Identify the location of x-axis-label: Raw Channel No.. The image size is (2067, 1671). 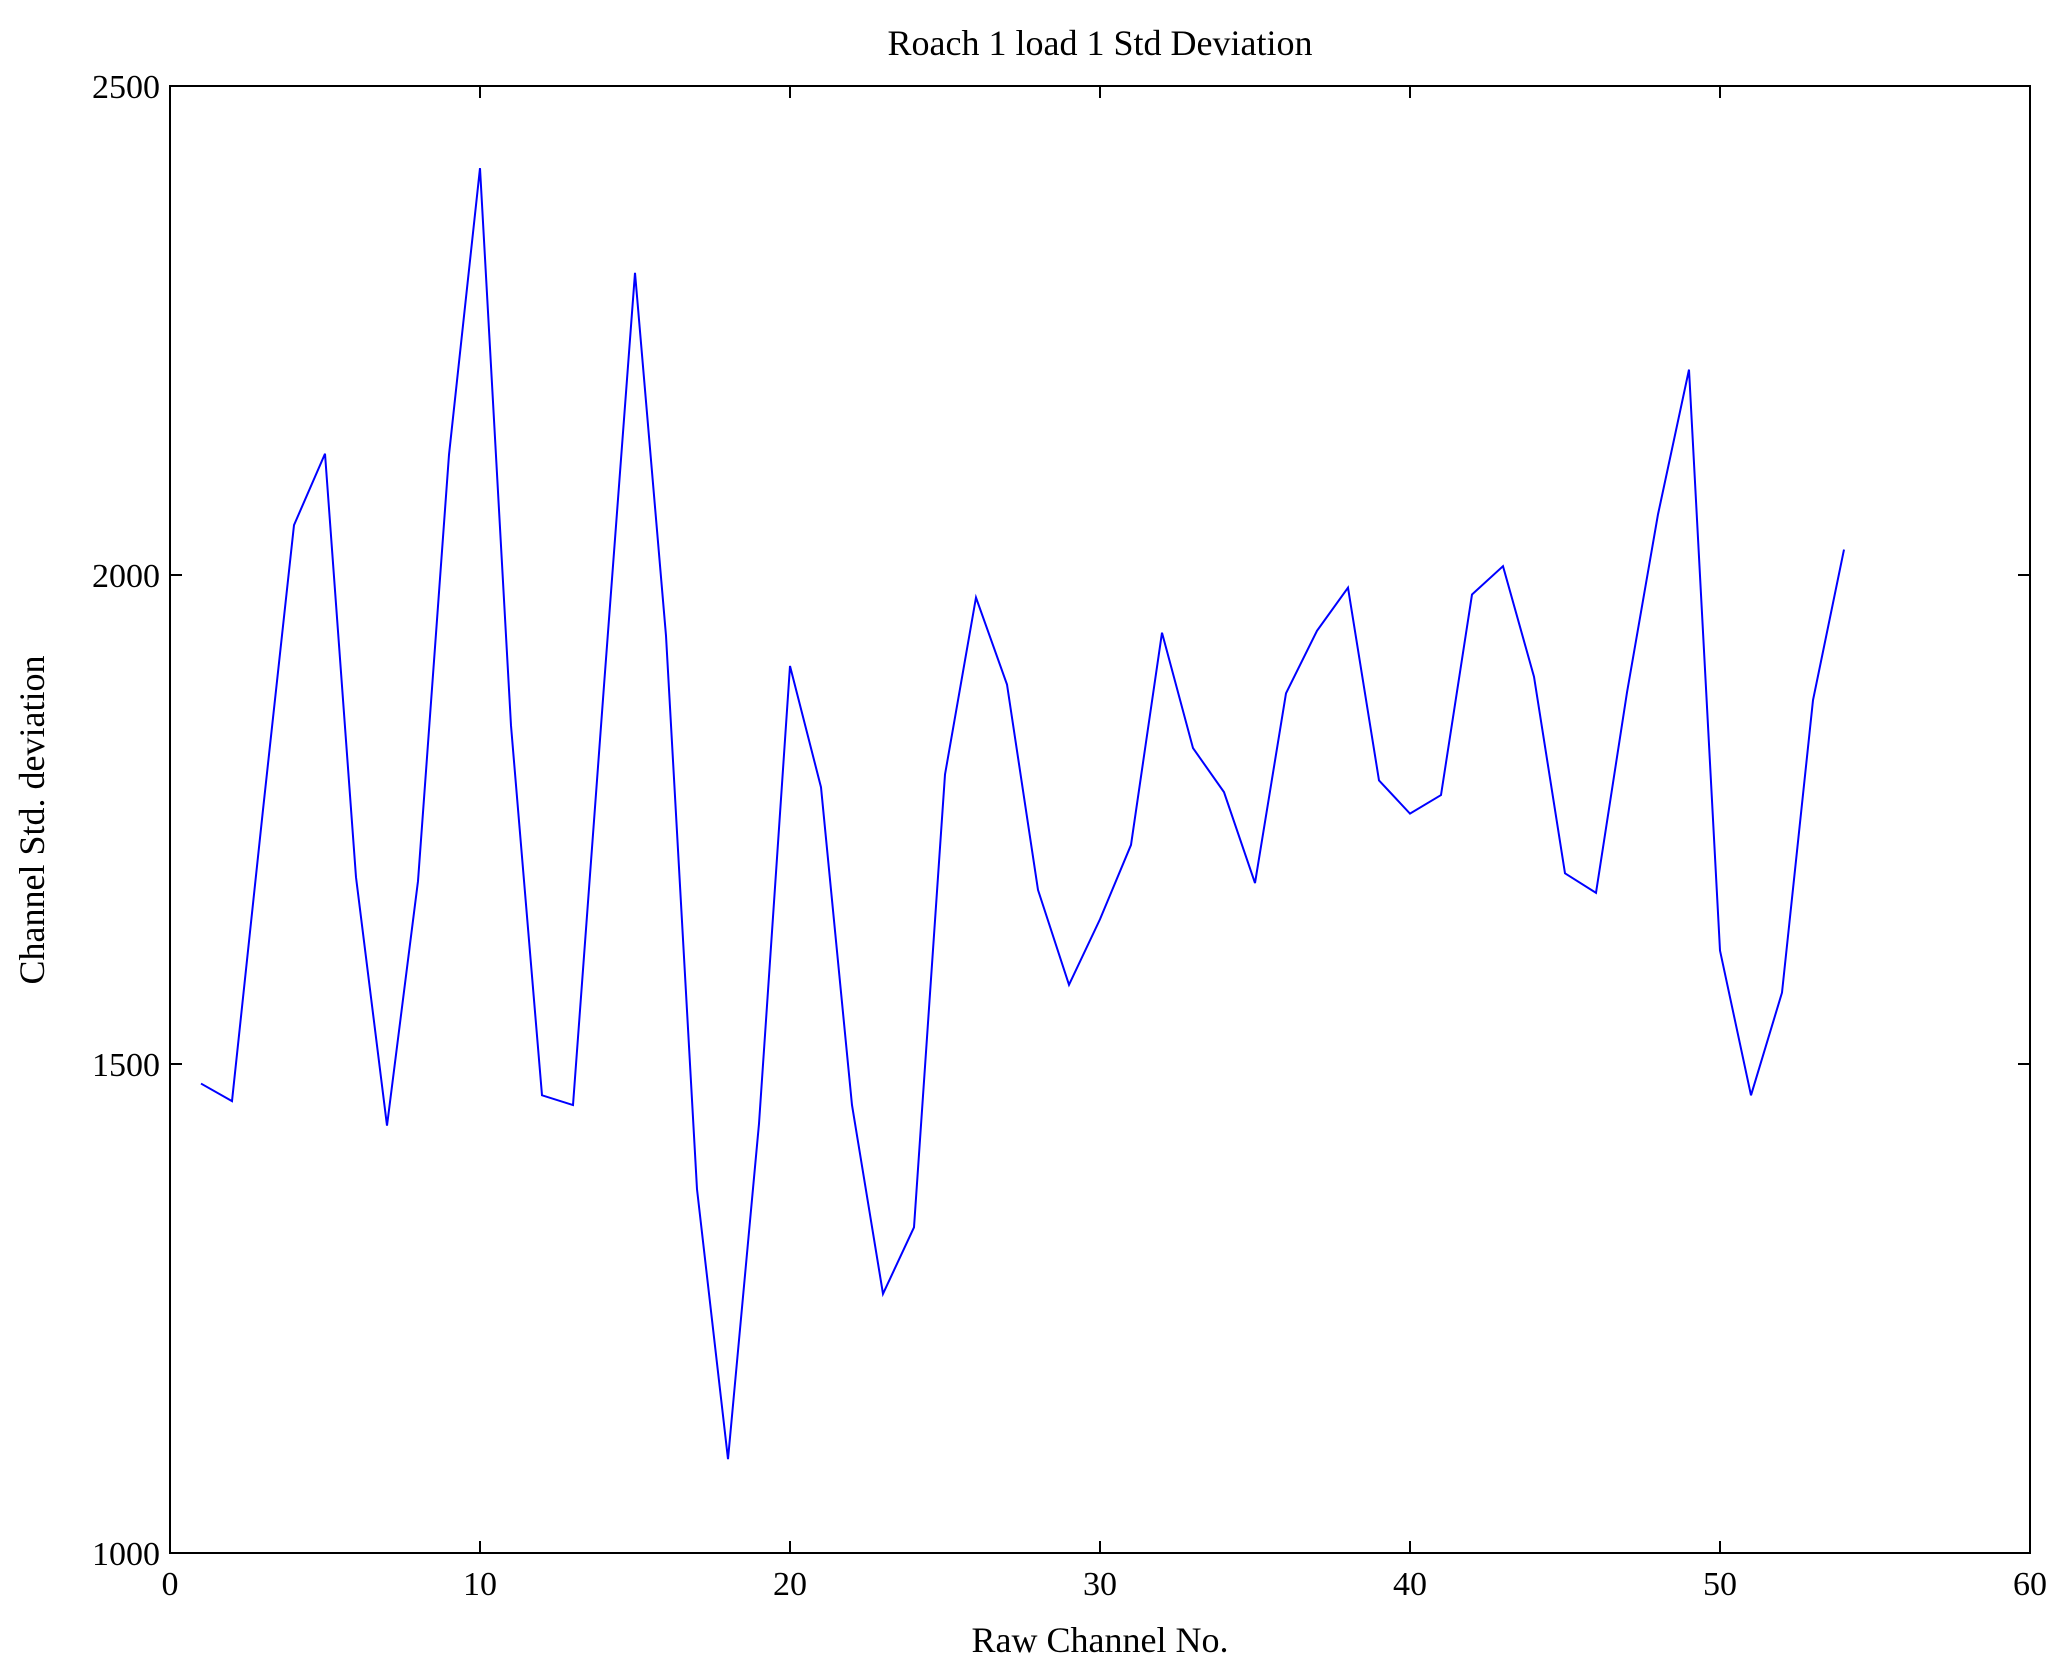
(1100, 1640).